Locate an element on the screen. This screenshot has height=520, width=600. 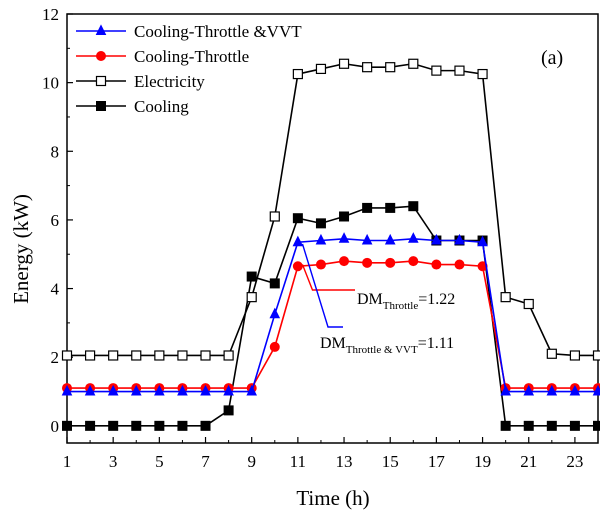
y-tick-label: 0 is located at coordinates (55, 426).